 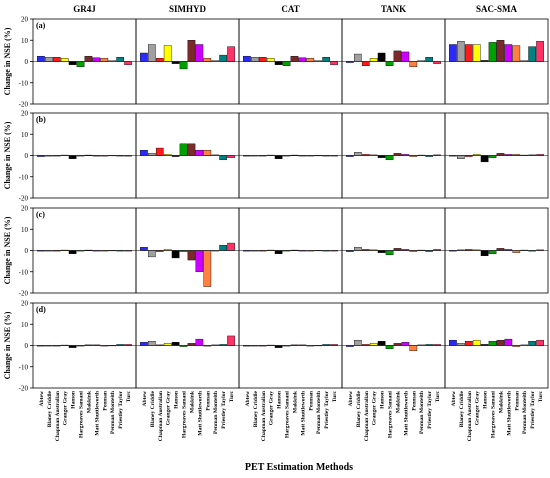 I want to click on panel-label: (b), so click(x=41, y=119).